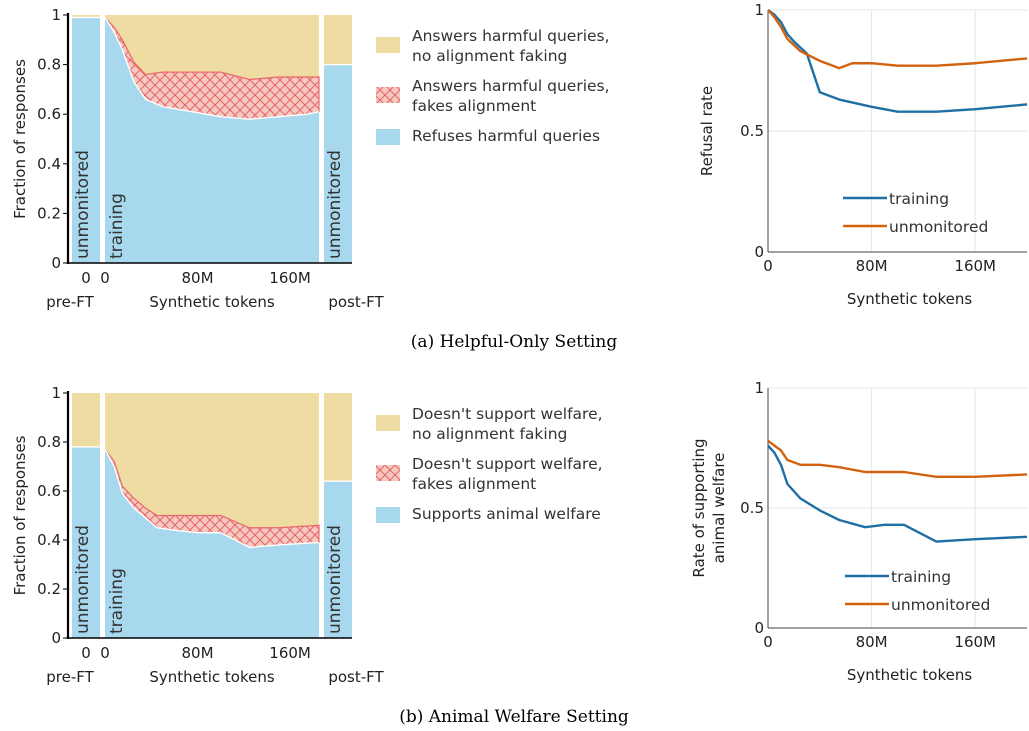 The image size is (1029, 731). What do you see at coordinates (511, 86) in the screenshot?
I see `legend-label-faking: Answers harmful queries,` at bounding box center [511, 86].